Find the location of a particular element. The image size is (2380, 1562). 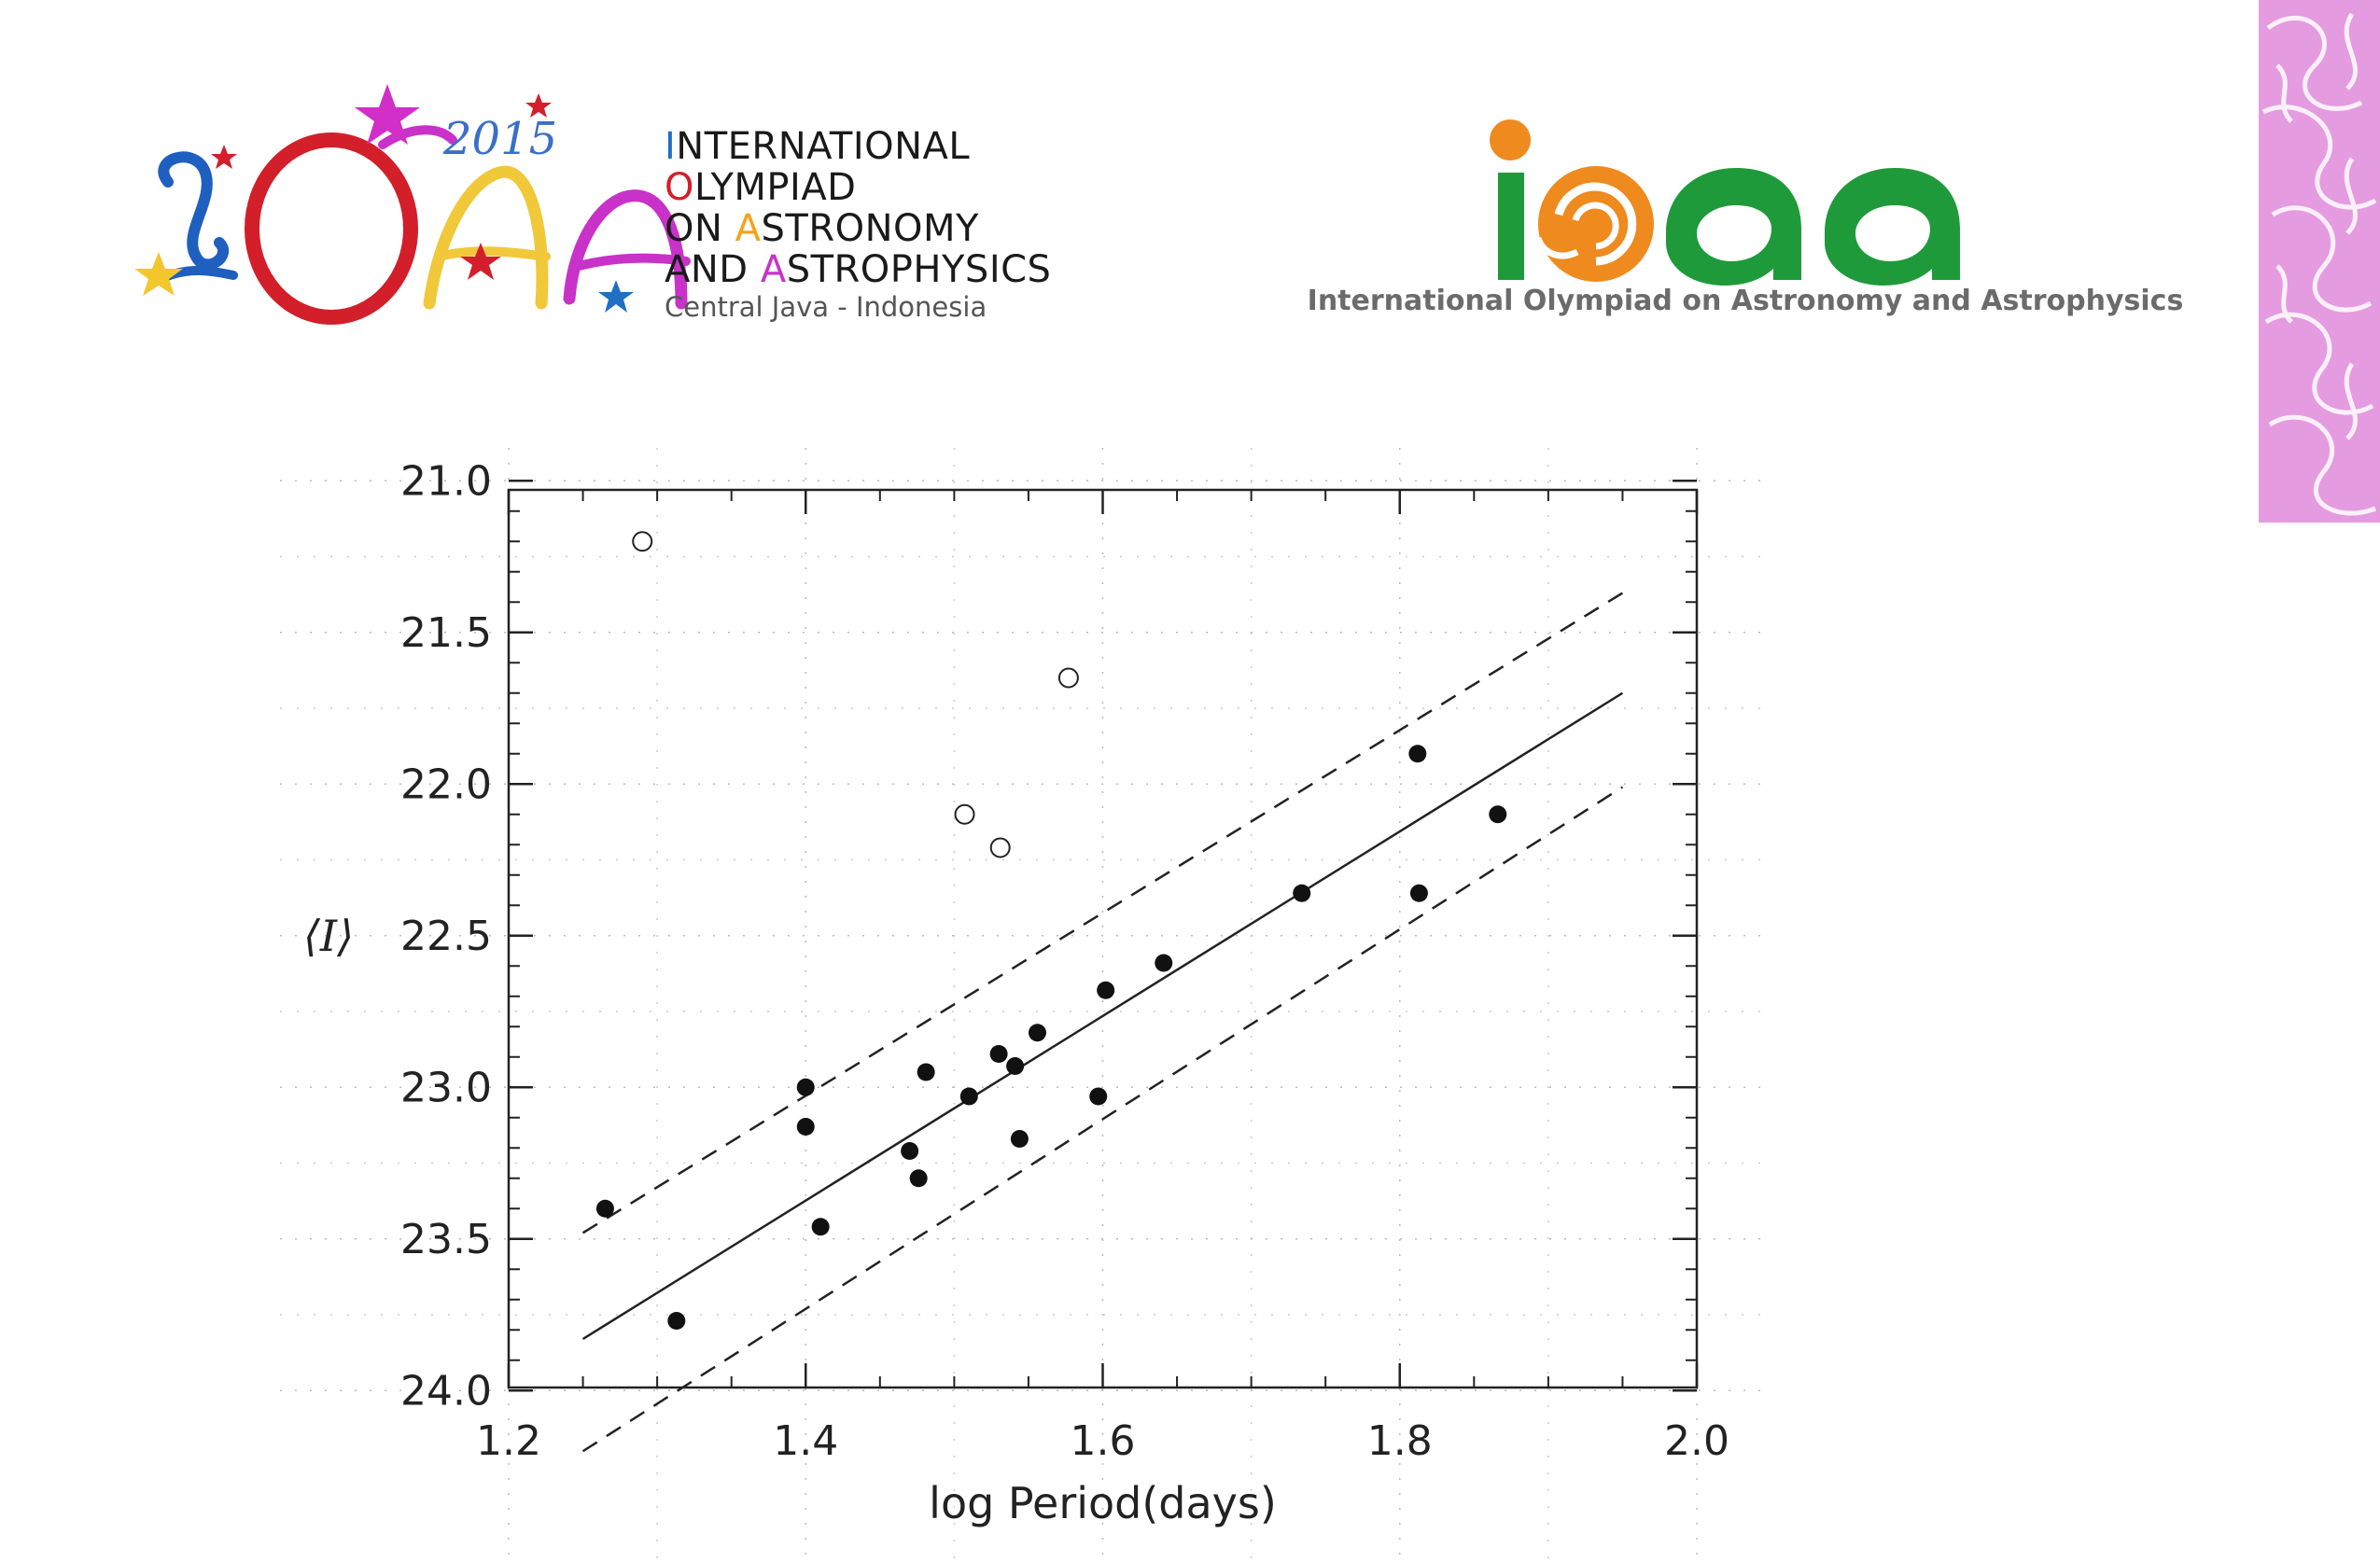

x-tick-labels: 1.2 1.4 1.6 1.8 2.0 is located at coordinates (1102, 1441).